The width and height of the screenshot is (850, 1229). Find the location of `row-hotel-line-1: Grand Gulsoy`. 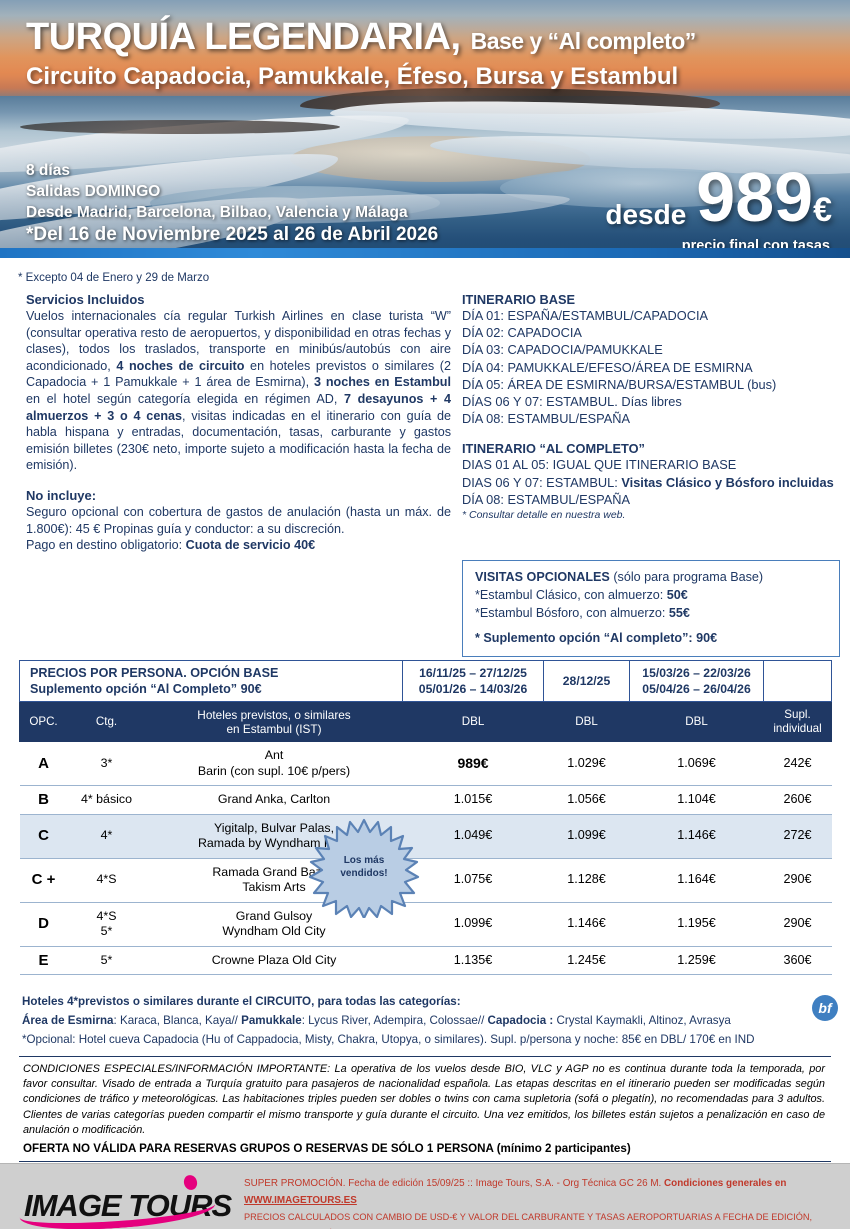

row-hotel-line-1: Grand Gulsoy is located at coordinates (274, 915).